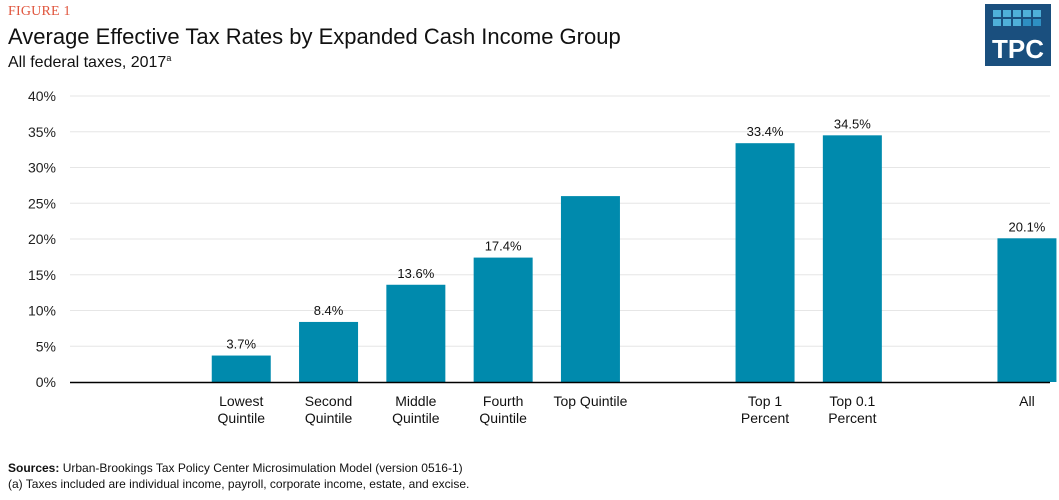 This screenshot has height=500, width=1059. I want to click on logo-text: TPC, so click(1018, 49).